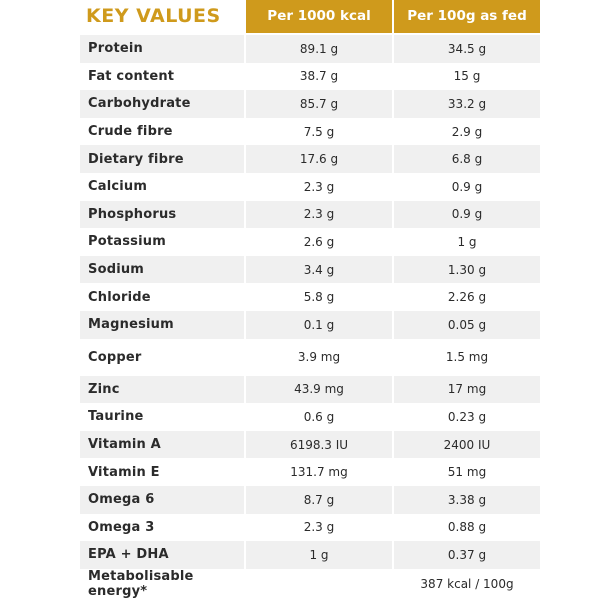 The height and width of the screenshot is (601, 601). I want to click on nutrient-name: Metabolisable energy*, so click(141, 583).